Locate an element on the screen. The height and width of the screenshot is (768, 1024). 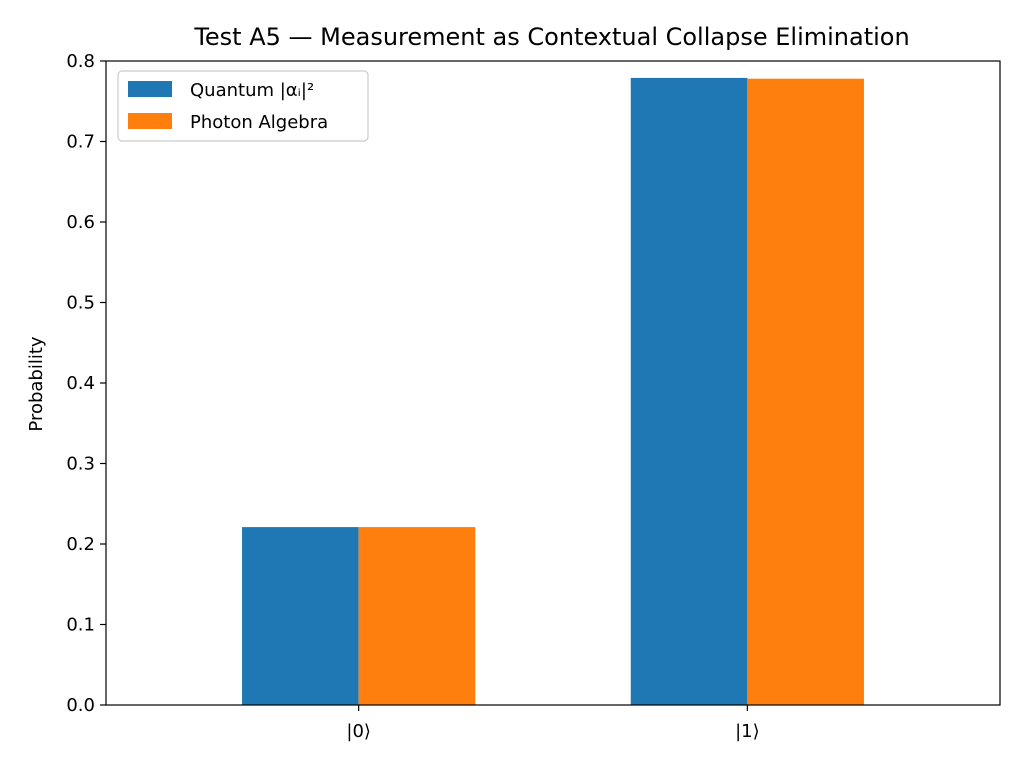
y-axis: 0.0 0.1 0.2 0.3 0.4 0.5 0.6 0.7 0.8 is located at coordinates (86, 383).